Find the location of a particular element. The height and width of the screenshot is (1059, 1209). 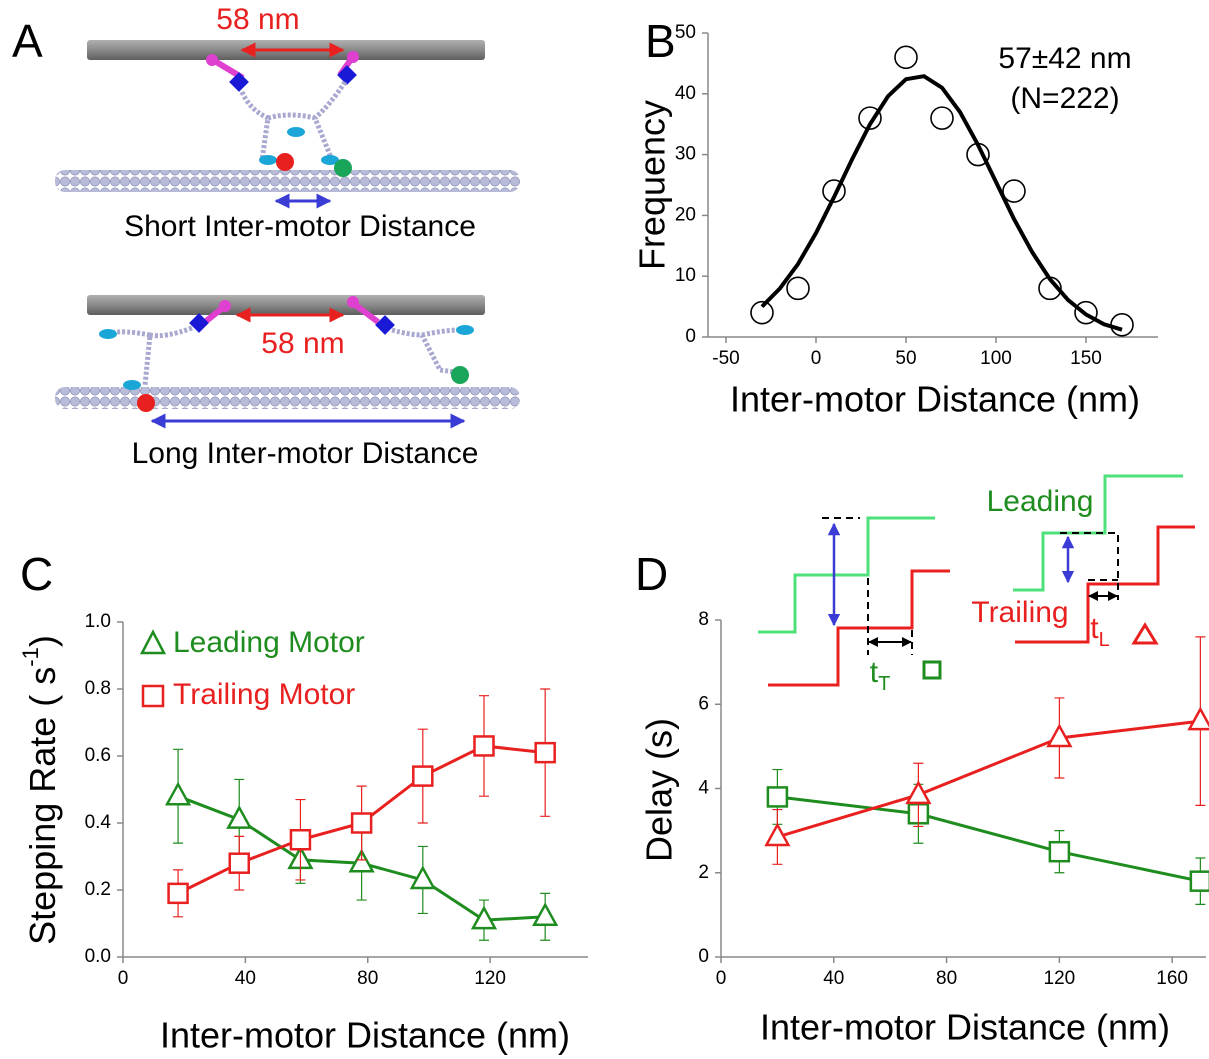

annotation: 57±42 nm is located at coordinates (1064, 58).